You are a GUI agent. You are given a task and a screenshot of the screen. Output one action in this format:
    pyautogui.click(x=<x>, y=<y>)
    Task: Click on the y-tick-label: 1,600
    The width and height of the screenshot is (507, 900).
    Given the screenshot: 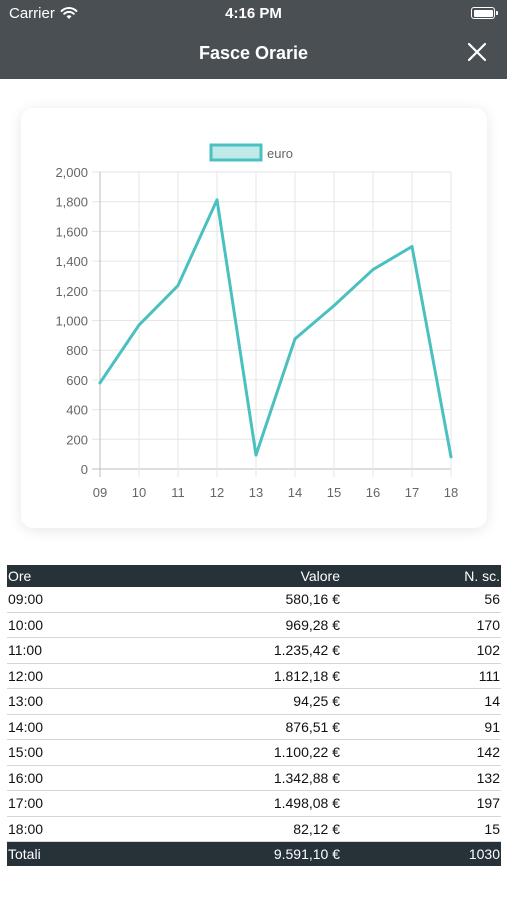 What is the action you would take?
    pyautogui.click(x=71, y=231)
    